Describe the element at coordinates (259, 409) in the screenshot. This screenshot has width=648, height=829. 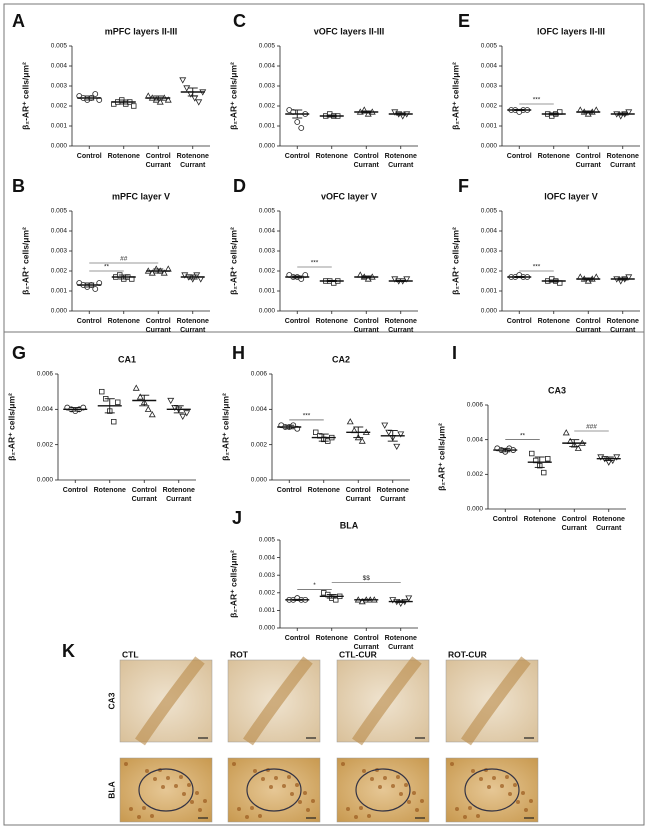
I see `y-tick-label: 0.004` at that location.